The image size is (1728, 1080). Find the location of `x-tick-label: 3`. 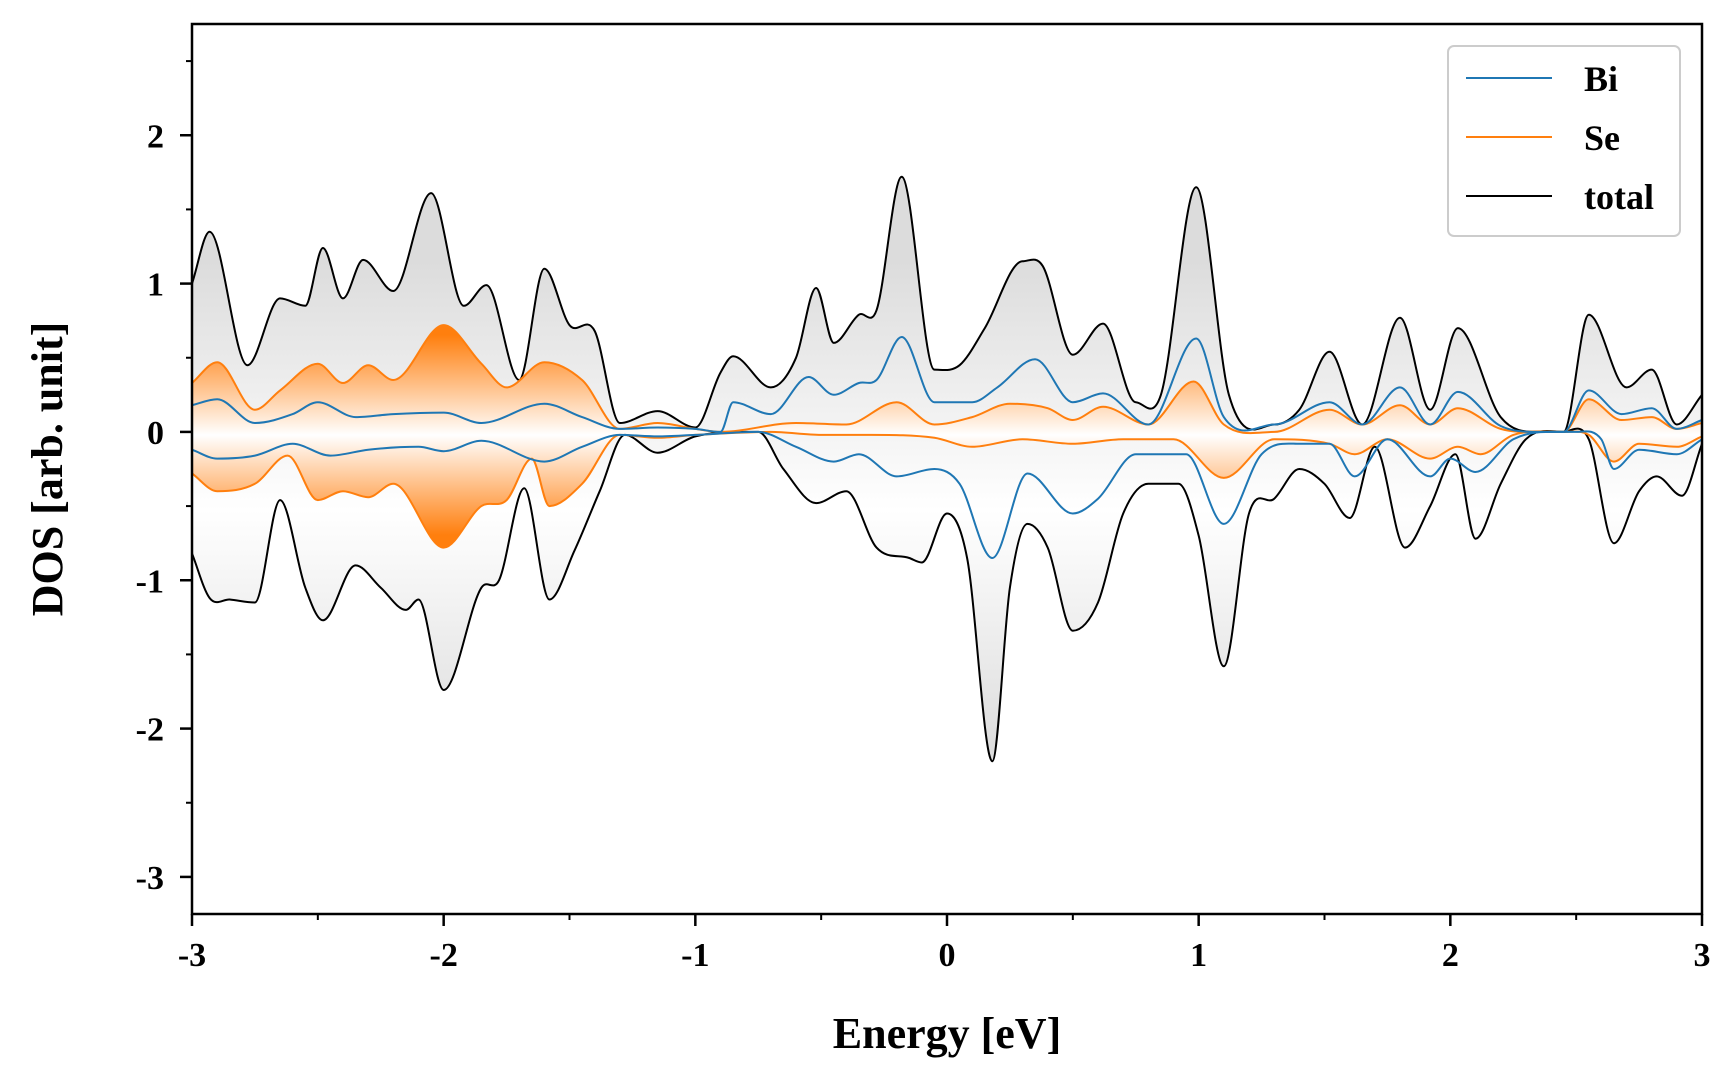

x-tick-label: 3 is located at coordinates (1702, 955).